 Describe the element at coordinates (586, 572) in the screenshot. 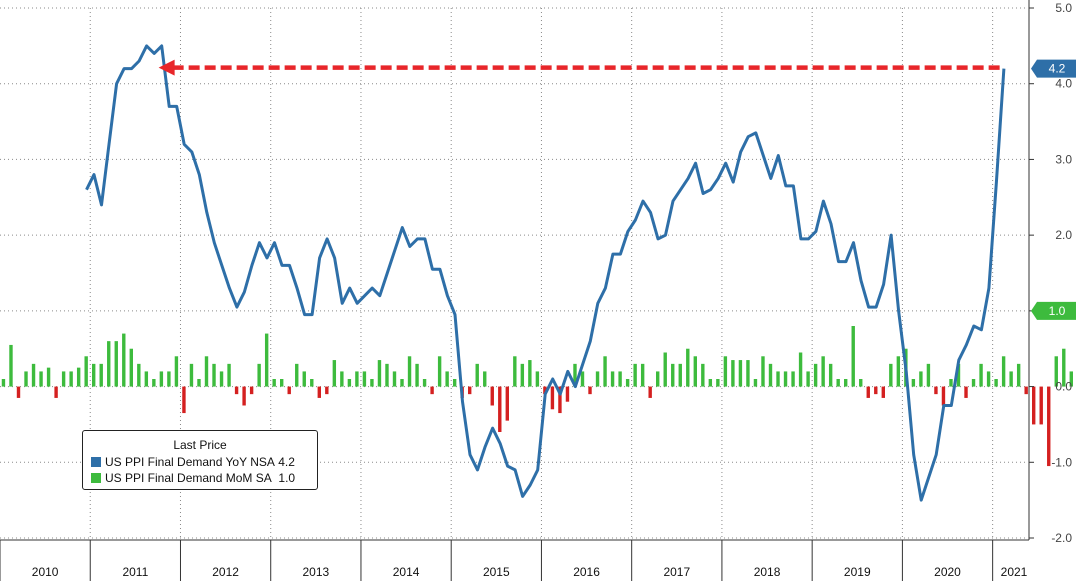

I see `x-tick-label: 2016` at that location.